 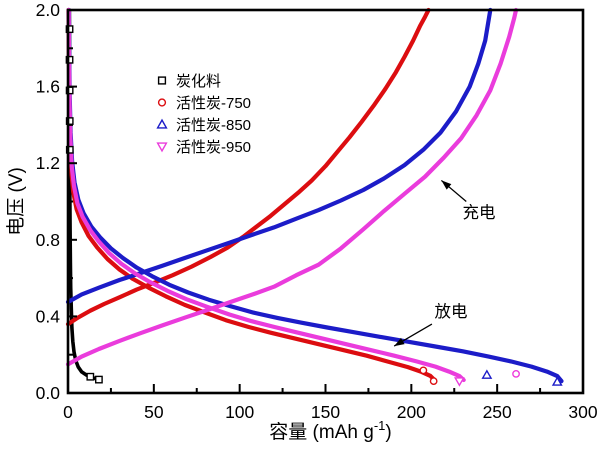 I want to click on legend-item: 活性炭-850, so click(x=203, y=125).